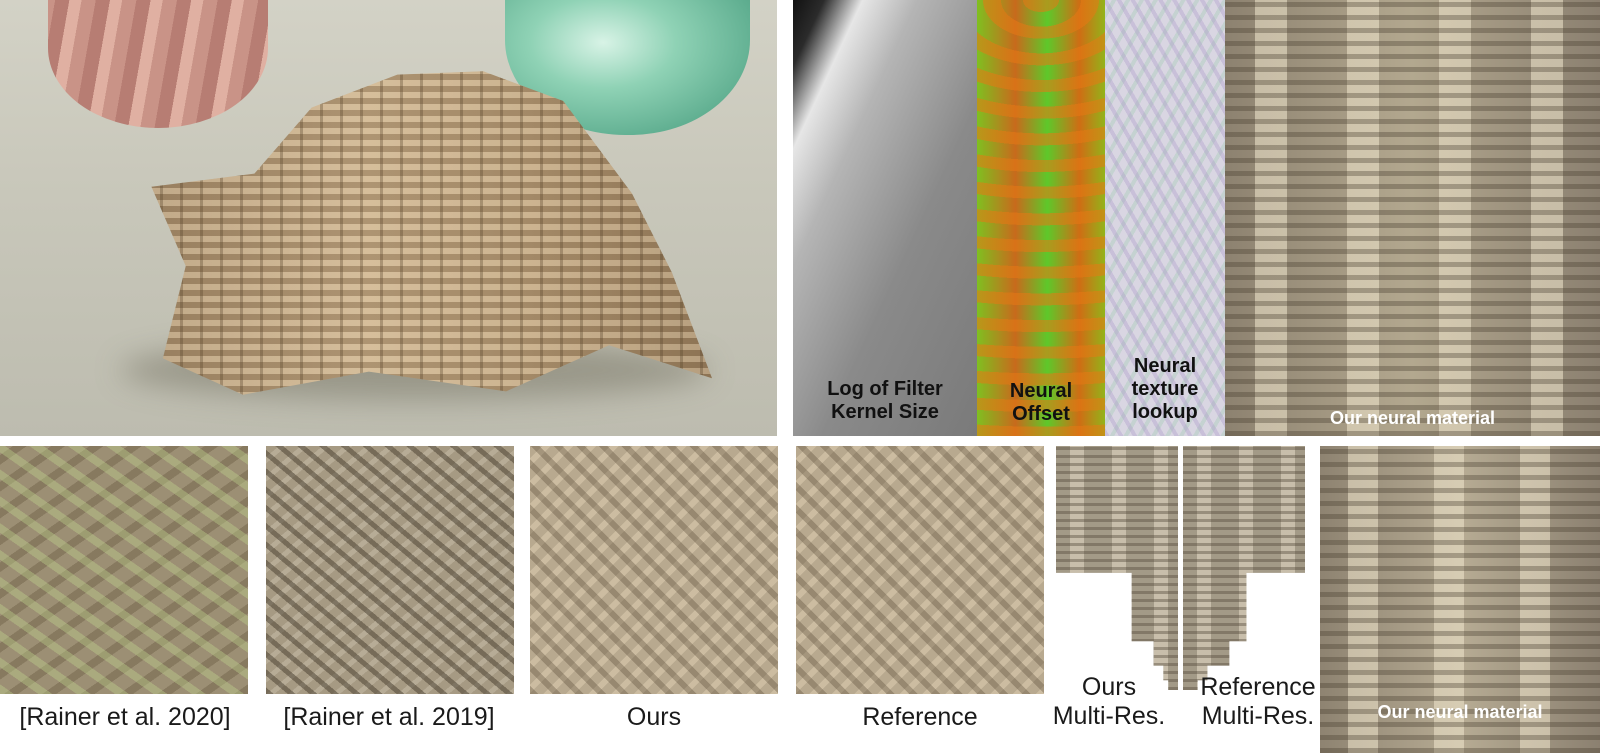 This screenshot has width=1600, height=753. Describe the element at coordinates (125, 717) in the screenshot. I see `rainer-2020-caption: [Rainer et al. 2020]` at that location.